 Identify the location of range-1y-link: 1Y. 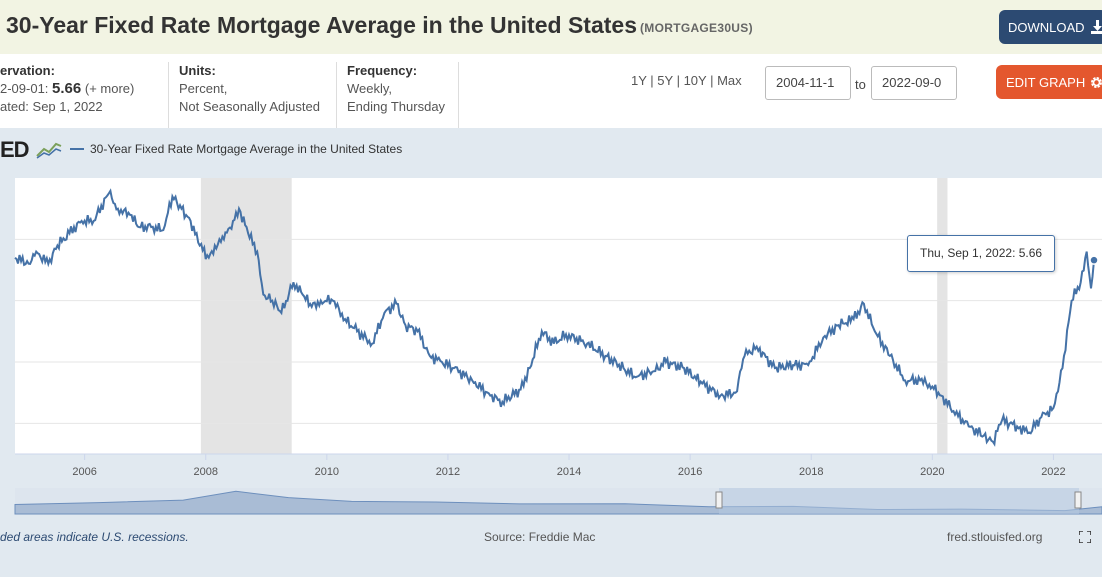
(639, 80).